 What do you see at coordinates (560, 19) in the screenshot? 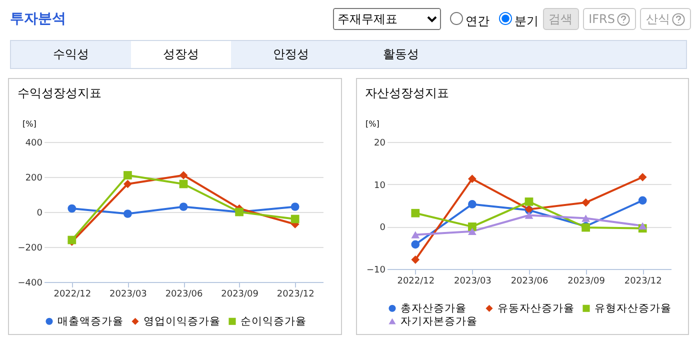
I see `text: 검색` at bounding box center [560, 19].